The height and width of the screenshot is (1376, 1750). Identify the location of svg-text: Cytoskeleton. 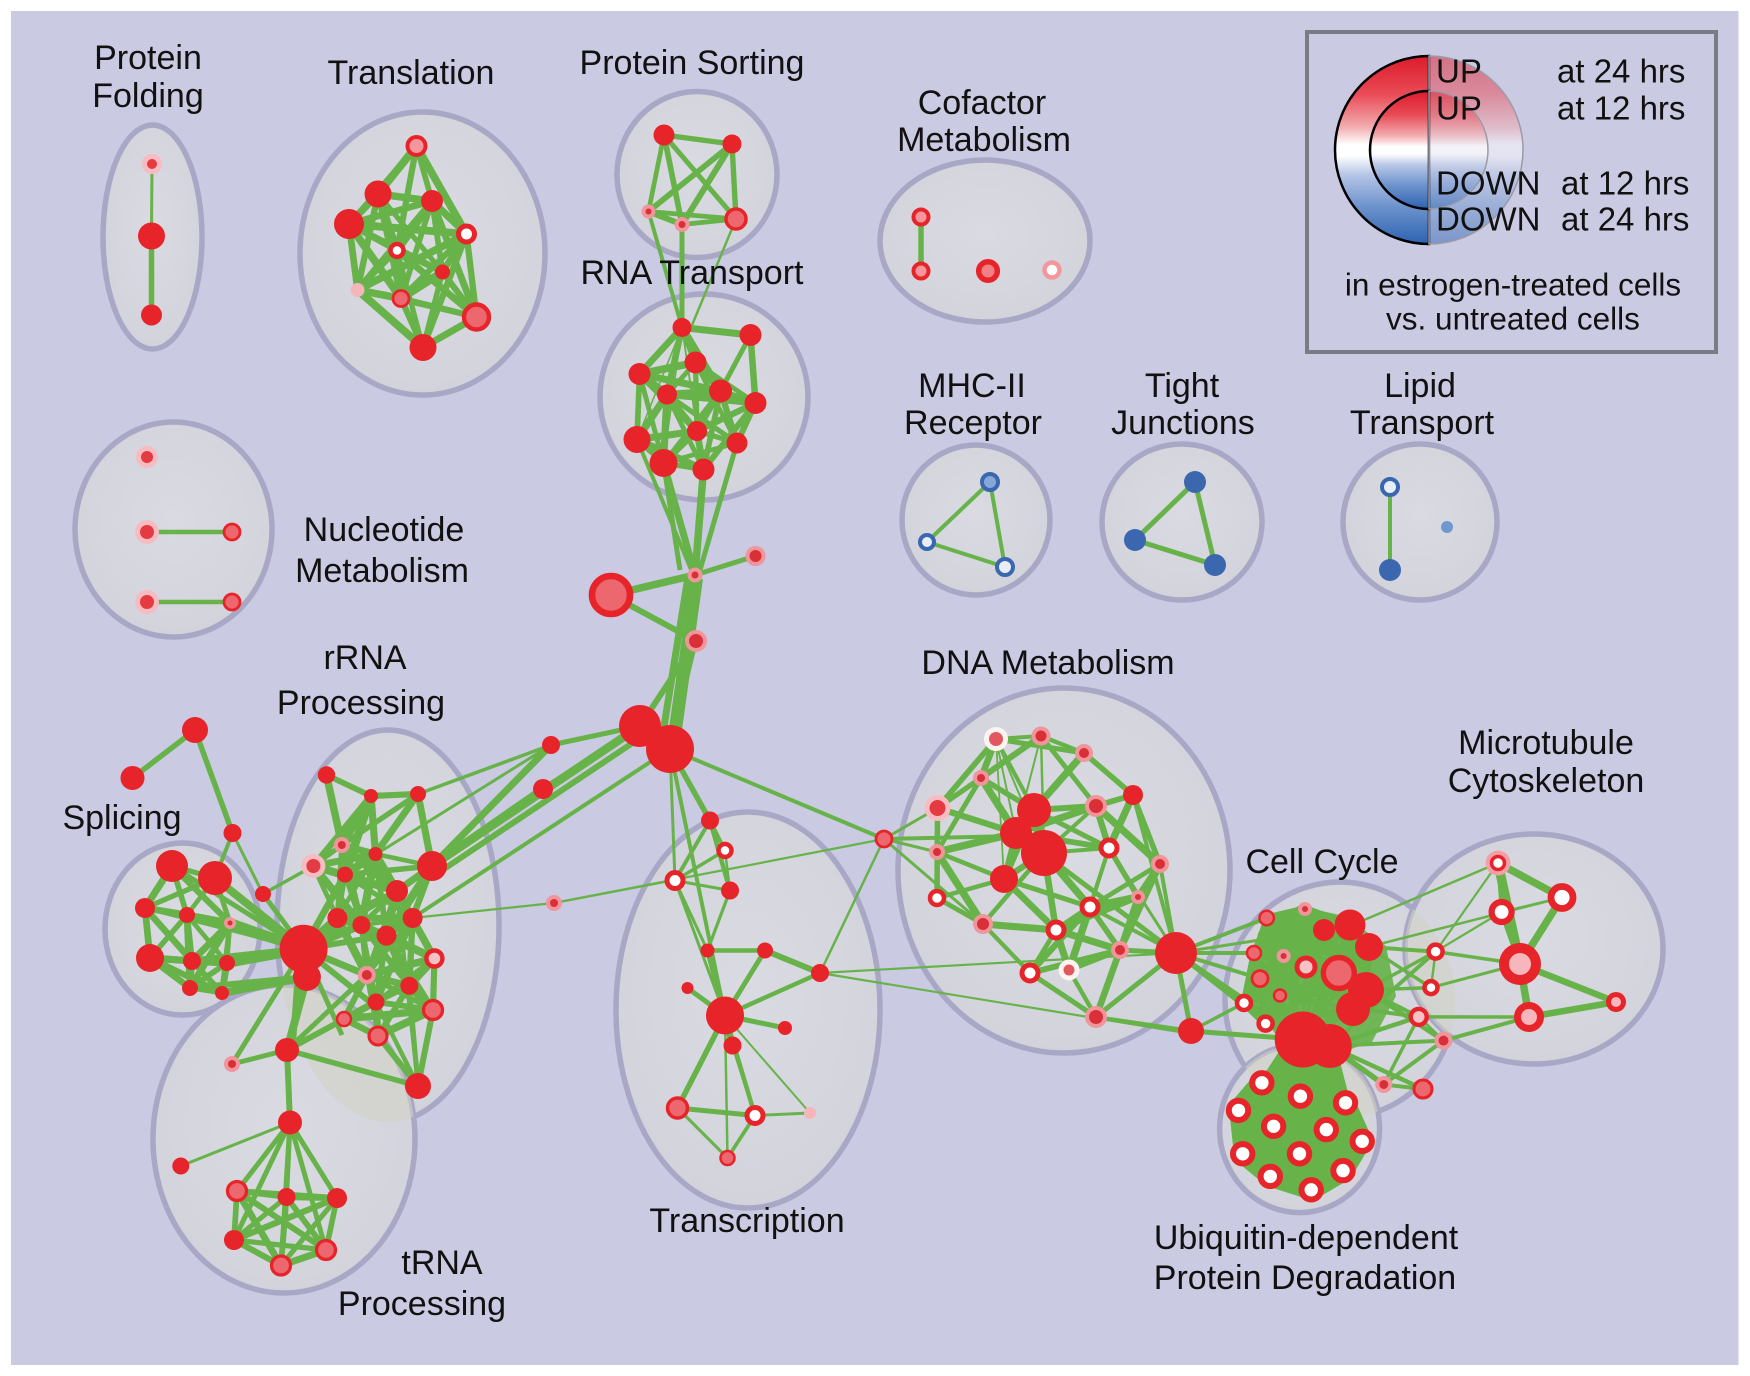
(1546, 781).